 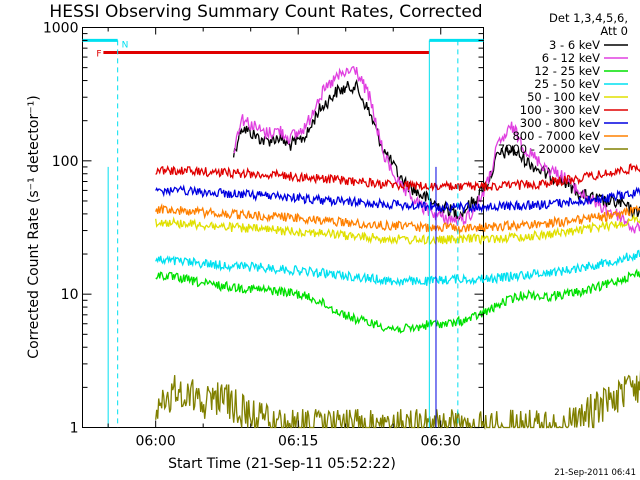 What do you see at coordinates (571, 58) in the screenshot?
I see `legend-label-6-12-kev: 6 - 12 keV` at bounding box center [571, 58].